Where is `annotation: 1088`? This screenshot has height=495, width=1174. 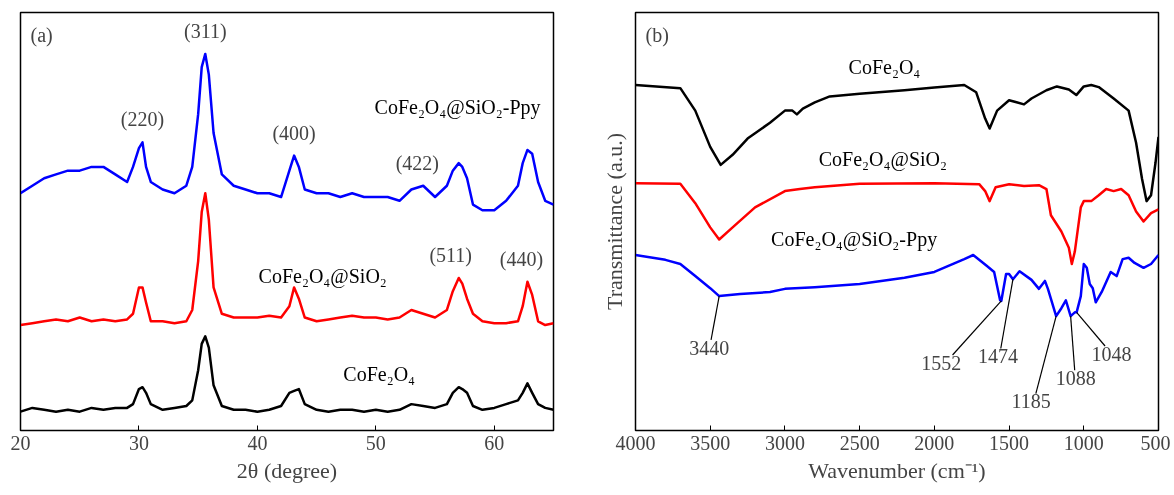 annotation: 1088 is located at coordinates (1075, 378).